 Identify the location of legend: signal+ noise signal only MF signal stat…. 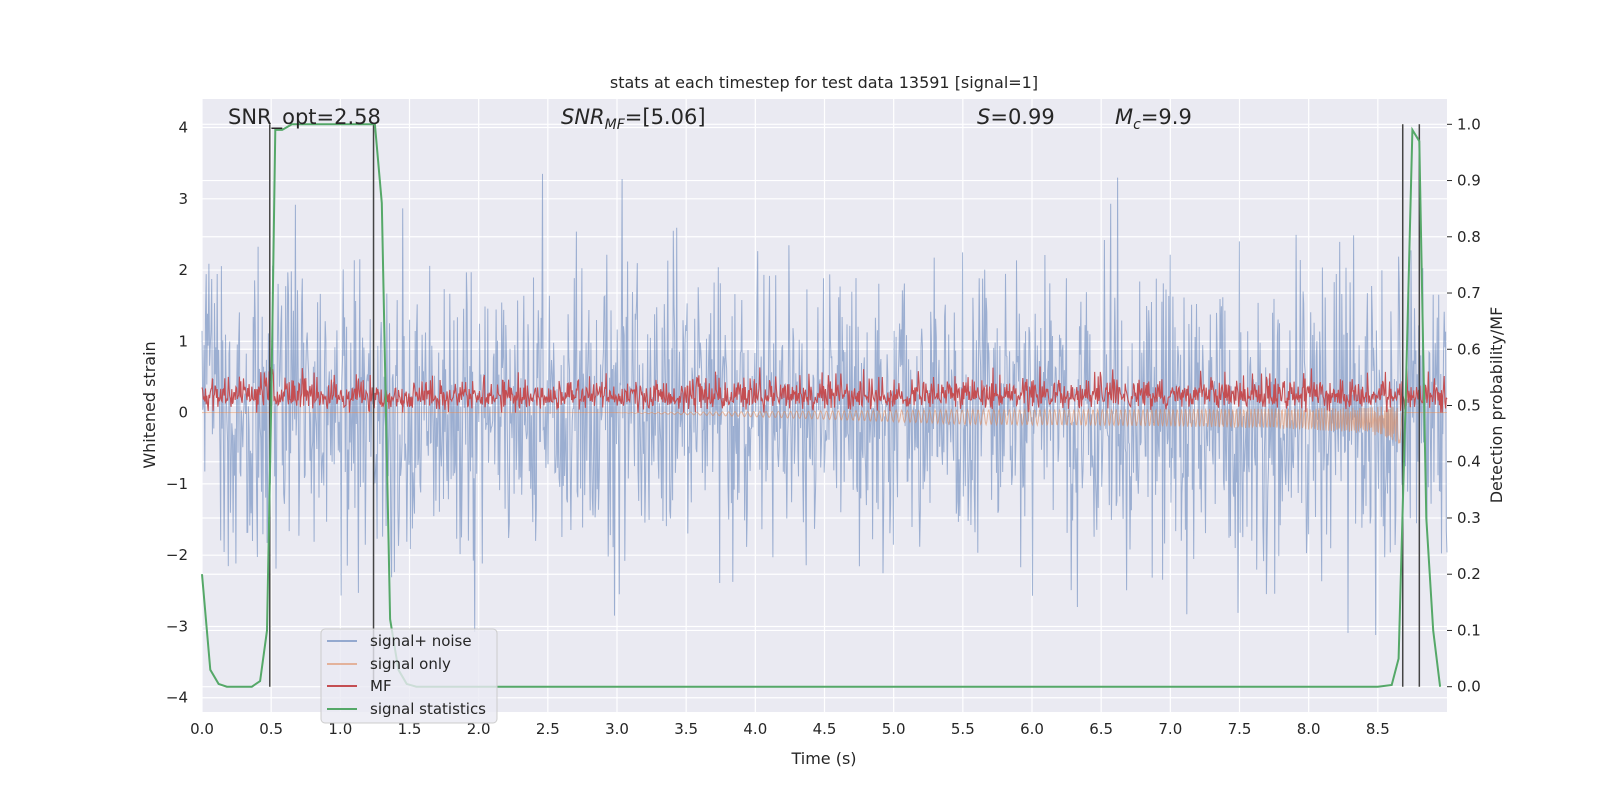
(409, 676).